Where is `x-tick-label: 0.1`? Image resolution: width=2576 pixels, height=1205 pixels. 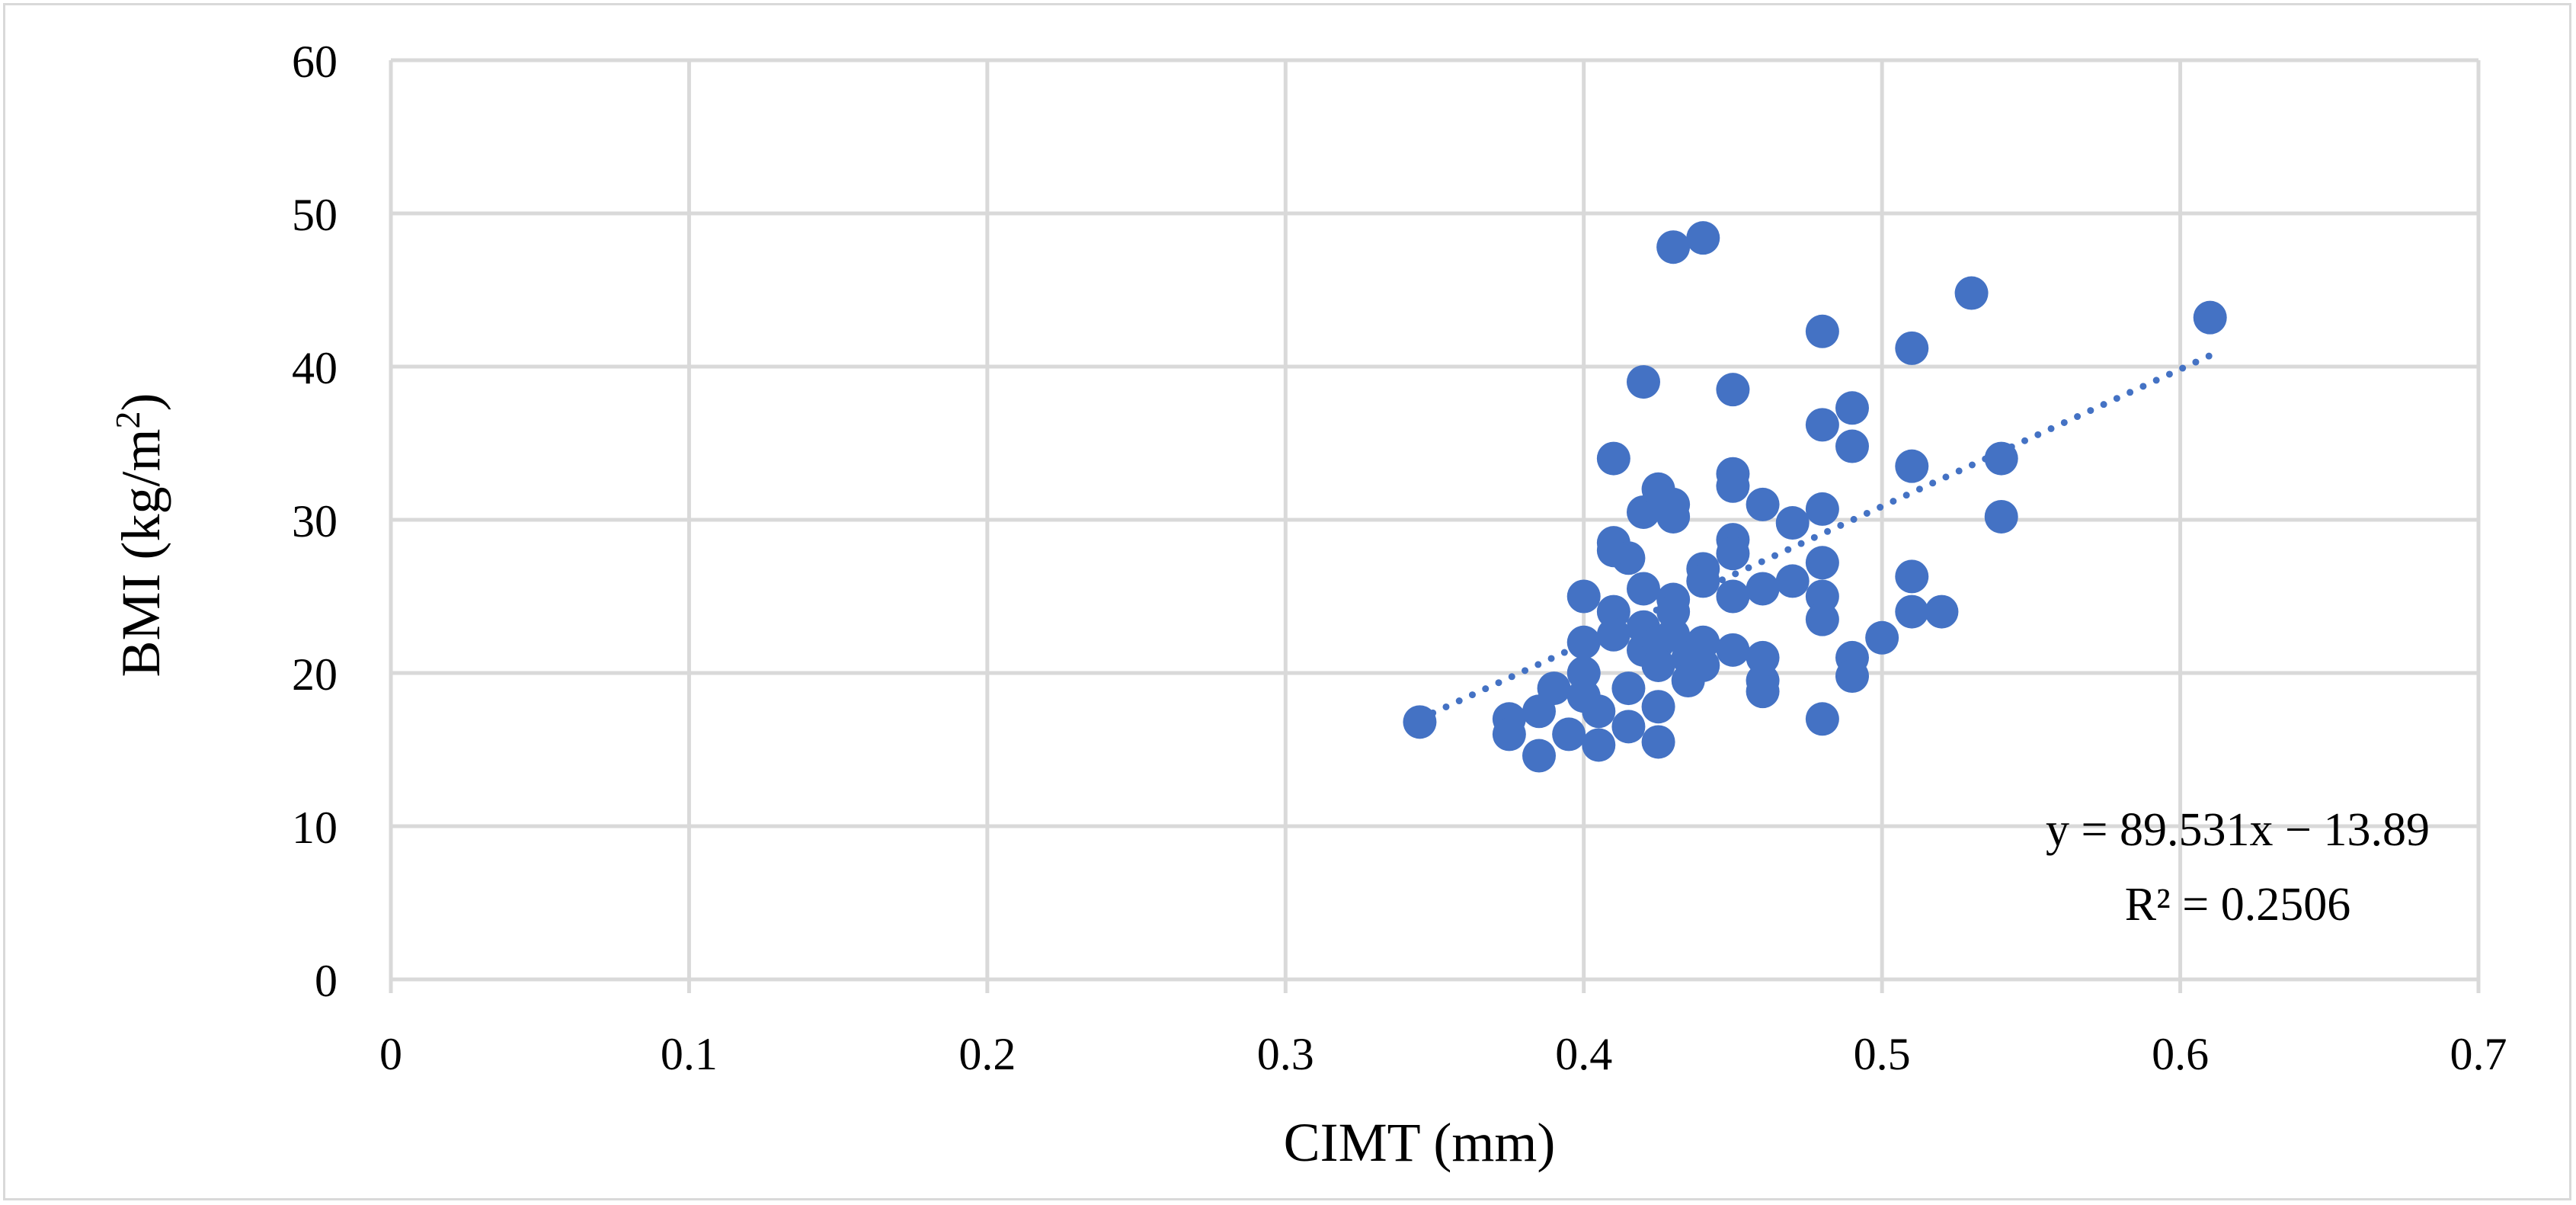
x-tick-label: 0.1 is located at coordinates (689, 1054).